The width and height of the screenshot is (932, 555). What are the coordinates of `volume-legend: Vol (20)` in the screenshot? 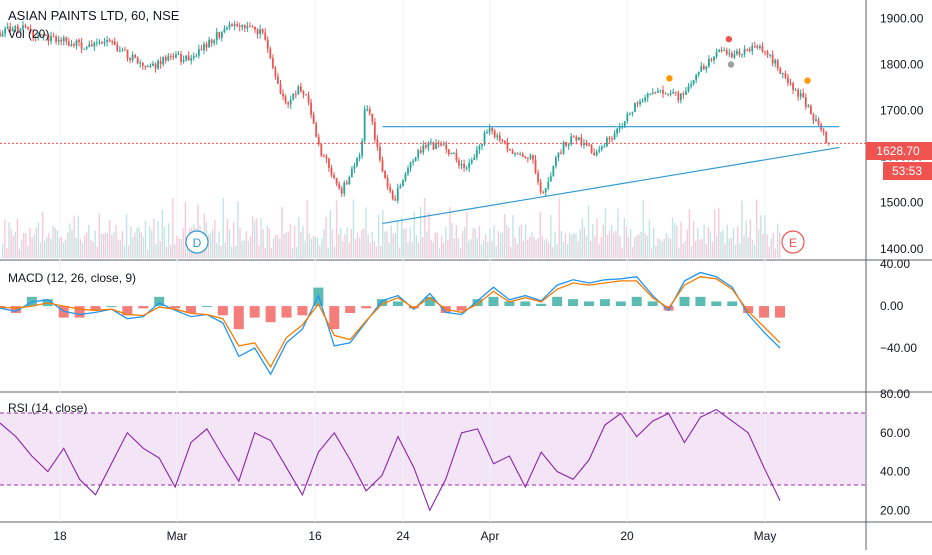 It's located at (28, 34).